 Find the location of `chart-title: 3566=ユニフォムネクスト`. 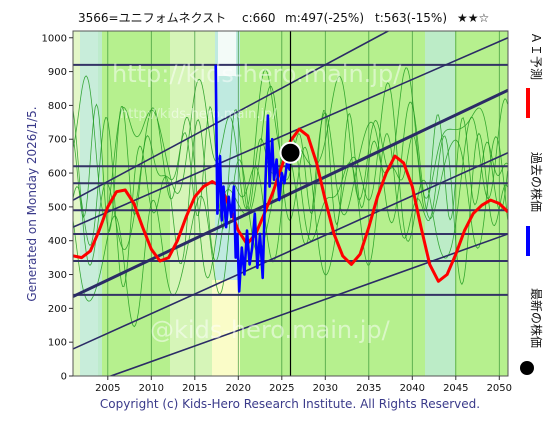

chart-title: 3566=ユニフォムネクスト is located at coordinates (152, 18).